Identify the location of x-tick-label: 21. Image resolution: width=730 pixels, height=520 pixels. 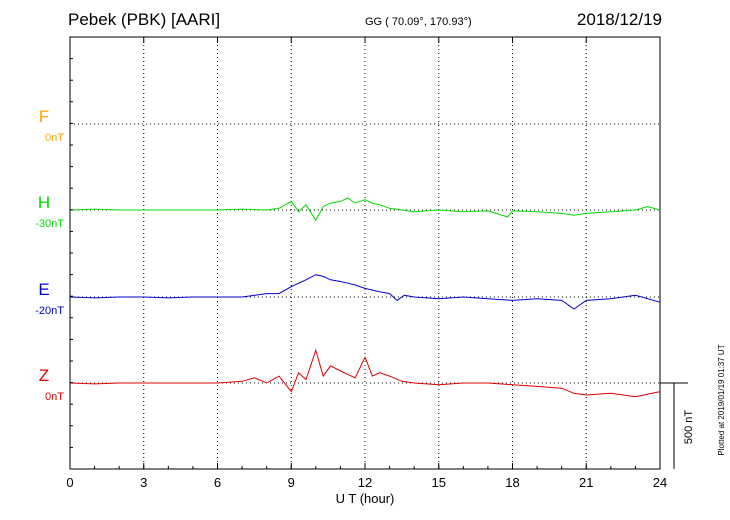
(586, 482).